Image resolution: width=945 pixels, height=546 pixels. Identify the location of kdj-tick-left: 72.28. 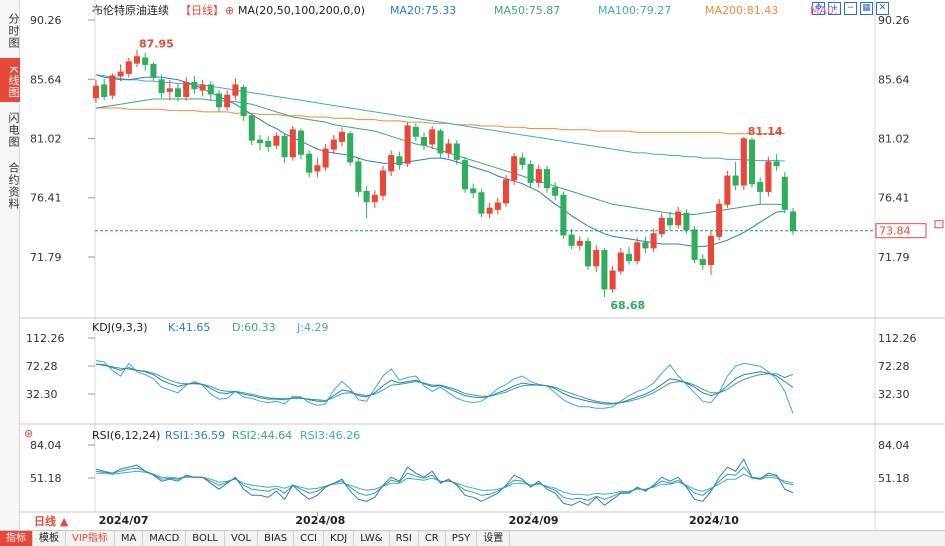
(42, 366).